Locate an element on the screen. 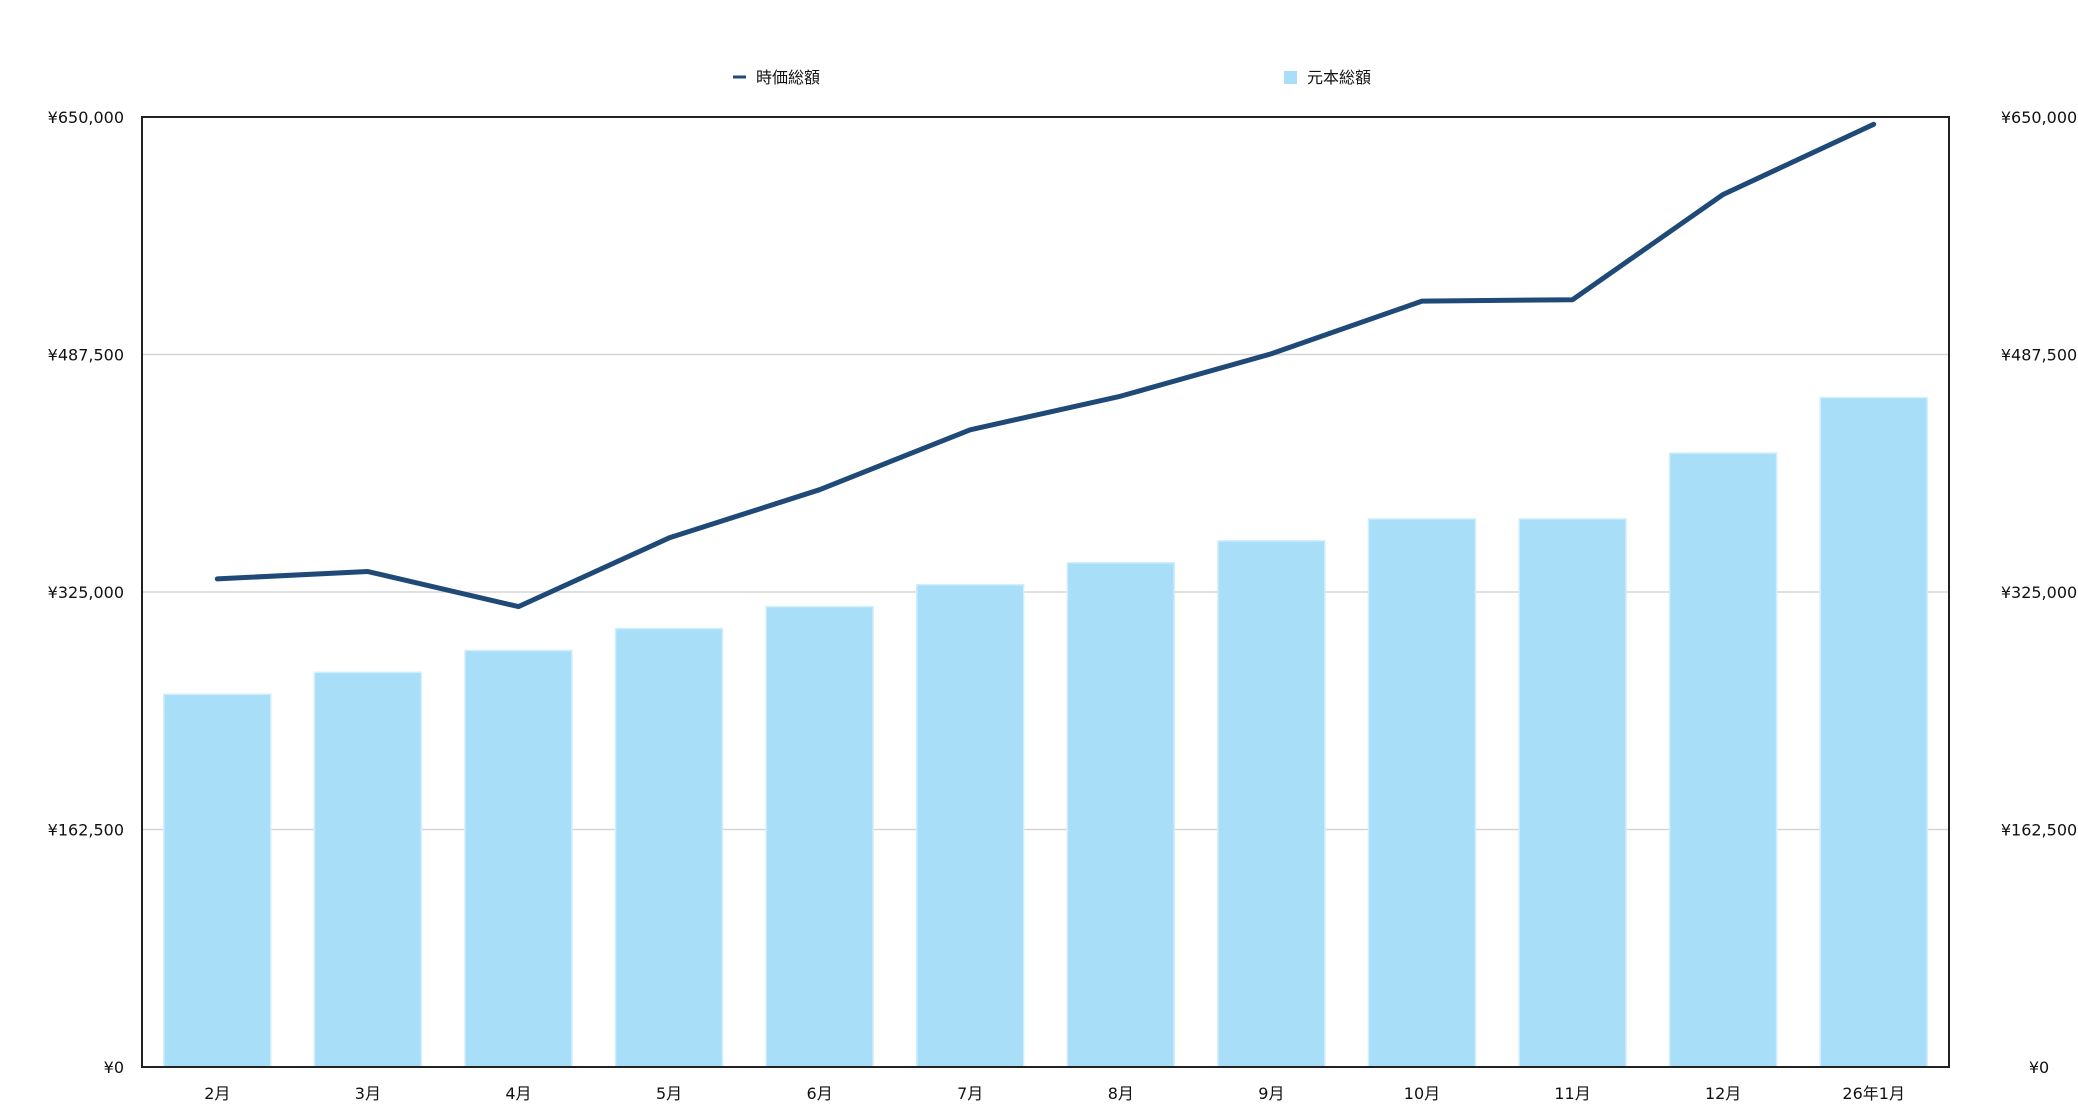 Image resolution: width=2078 pixels, height=1118 pixels. y-tick-label-left: ¥162,500 is located at coordinates (86, 830).